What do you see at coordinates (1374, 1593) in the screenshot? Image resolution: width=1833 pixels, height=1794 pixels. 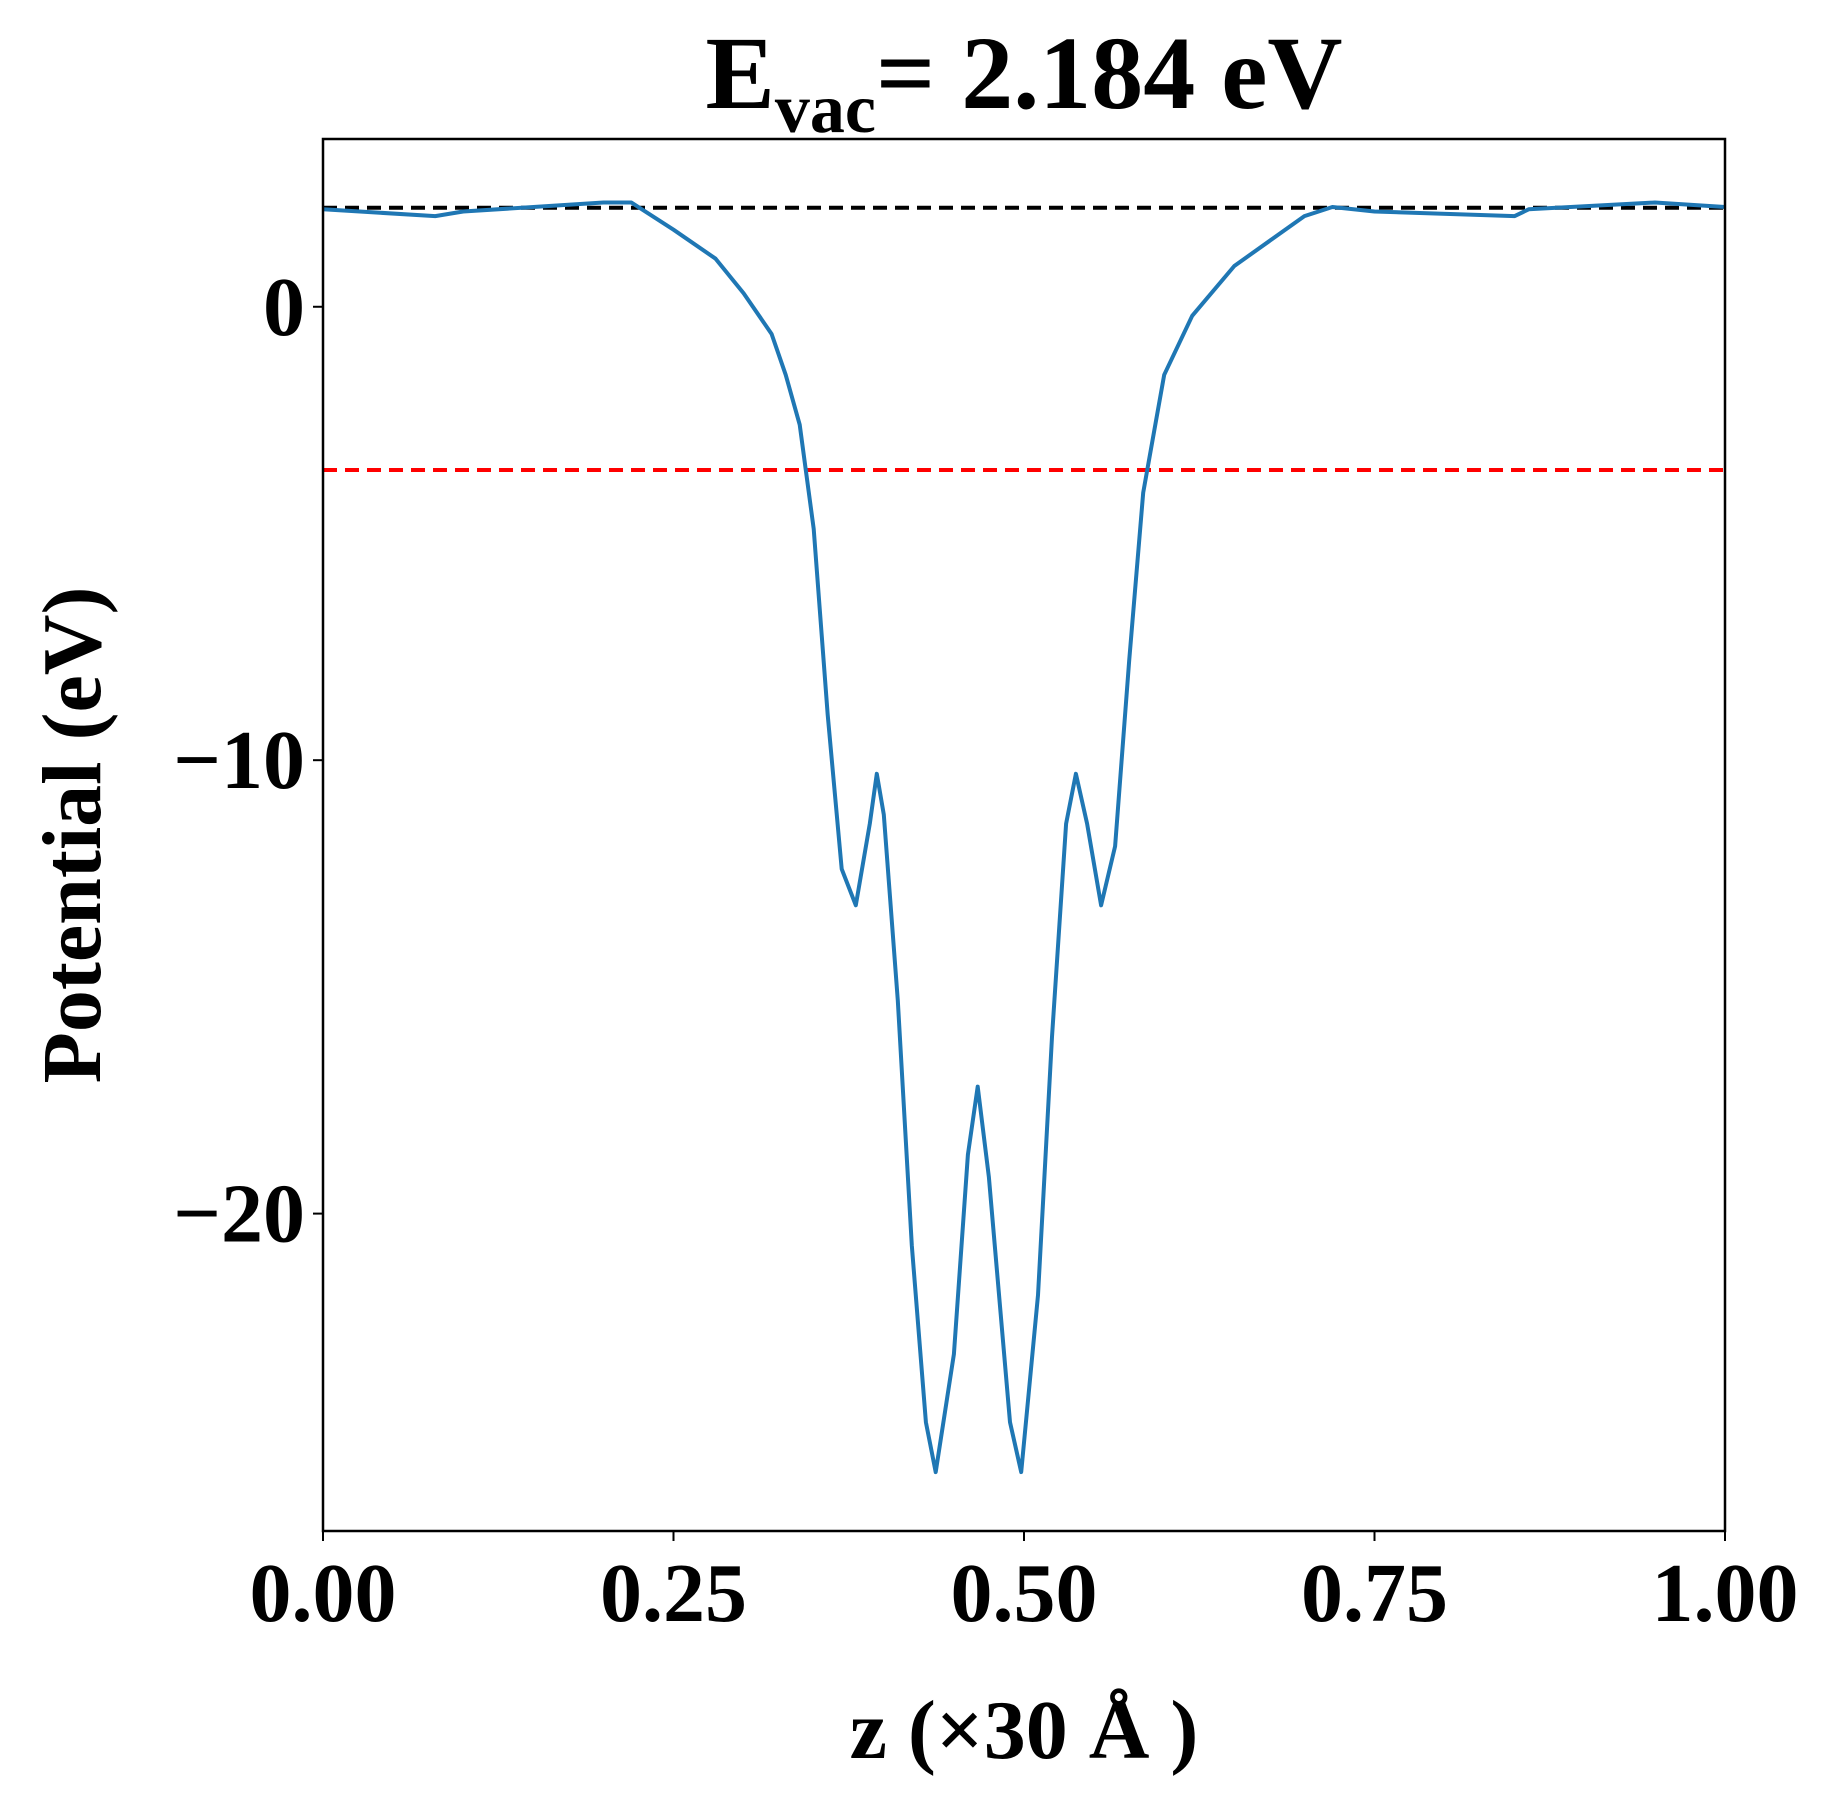 I see `x-tick-label: 0.75` at bounding box center [1374, 1593].